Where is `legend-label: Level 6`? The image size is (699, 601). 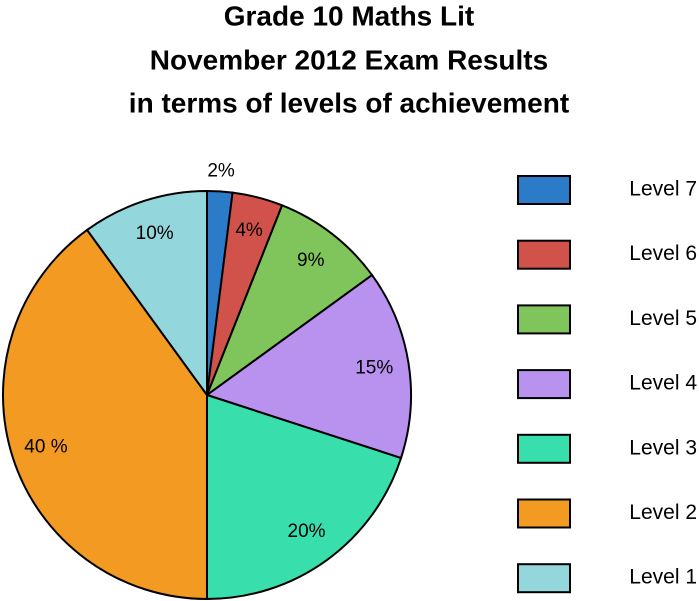 legend-label: Level 6 is located at coordinates (663, 253).